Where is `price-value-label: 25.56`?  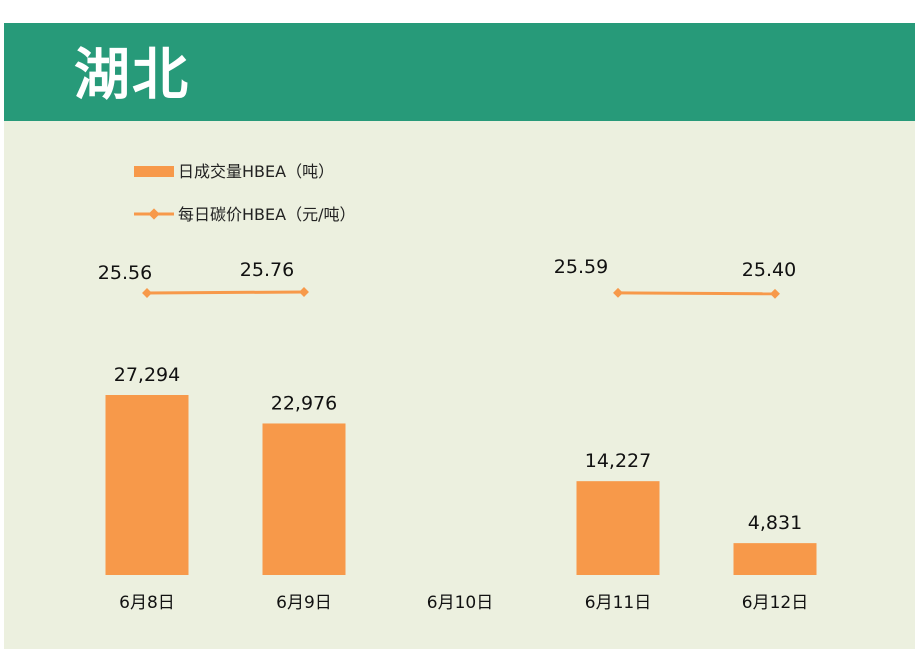
price-value-label: 25.56 is located at coordinates (125, 273).